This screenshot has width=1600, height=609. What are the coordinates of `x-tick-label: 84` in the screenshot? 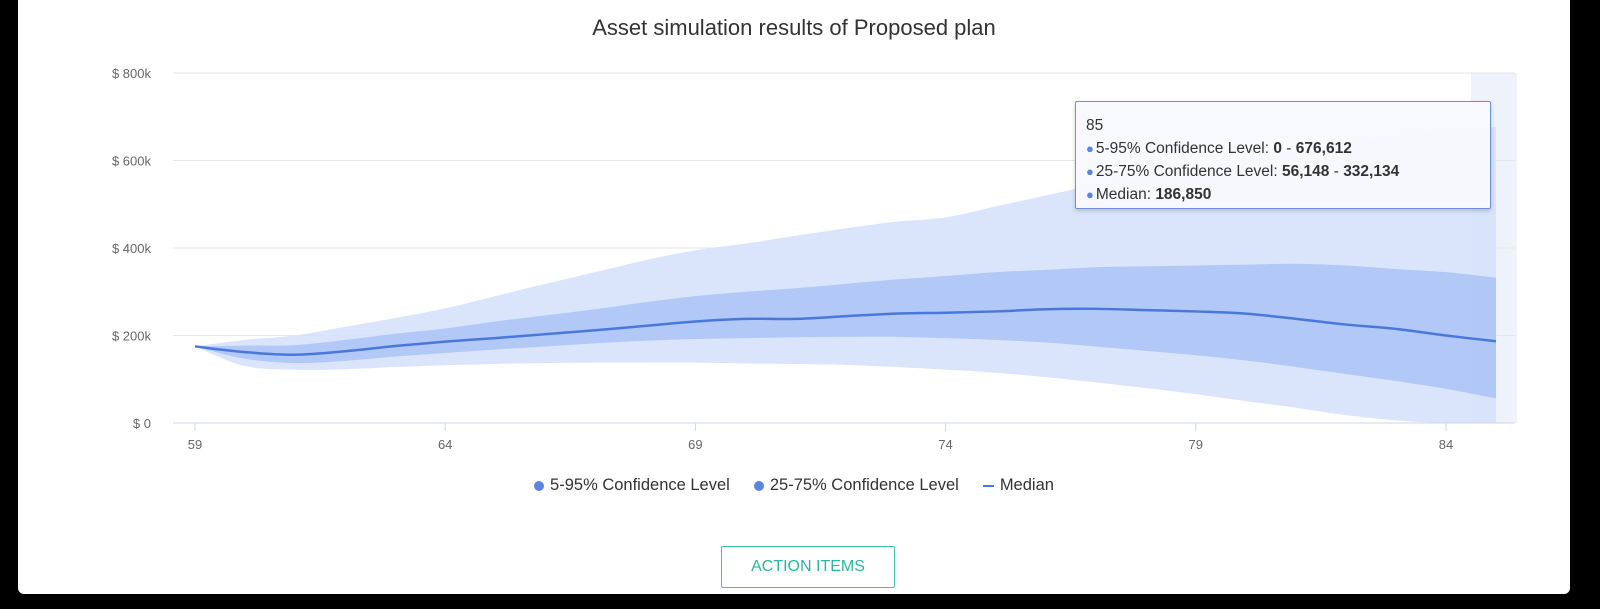 It's located at (1446, 444).